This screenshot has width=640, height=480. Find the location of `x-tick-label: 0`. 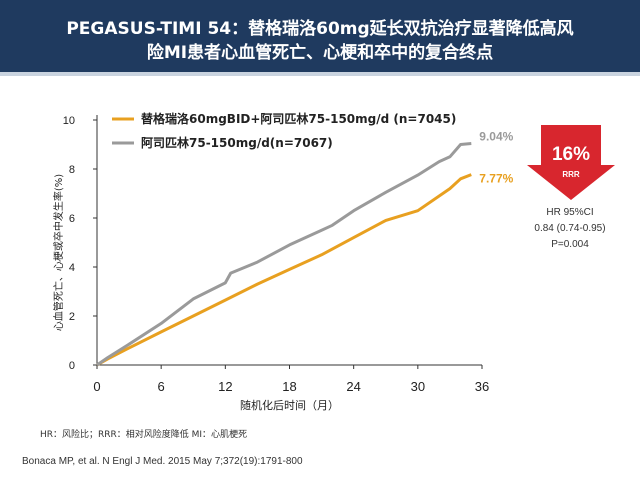

x-tick-label: 0 is located at coordinates (96, 386).